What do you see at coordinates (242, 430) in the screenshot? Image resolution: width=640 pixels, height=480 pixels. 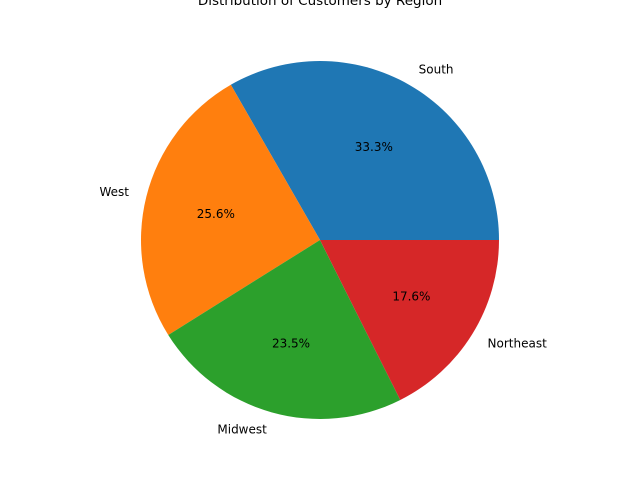 I see `slice-label-midwest: Midwest` at bounding box center [242, 430].